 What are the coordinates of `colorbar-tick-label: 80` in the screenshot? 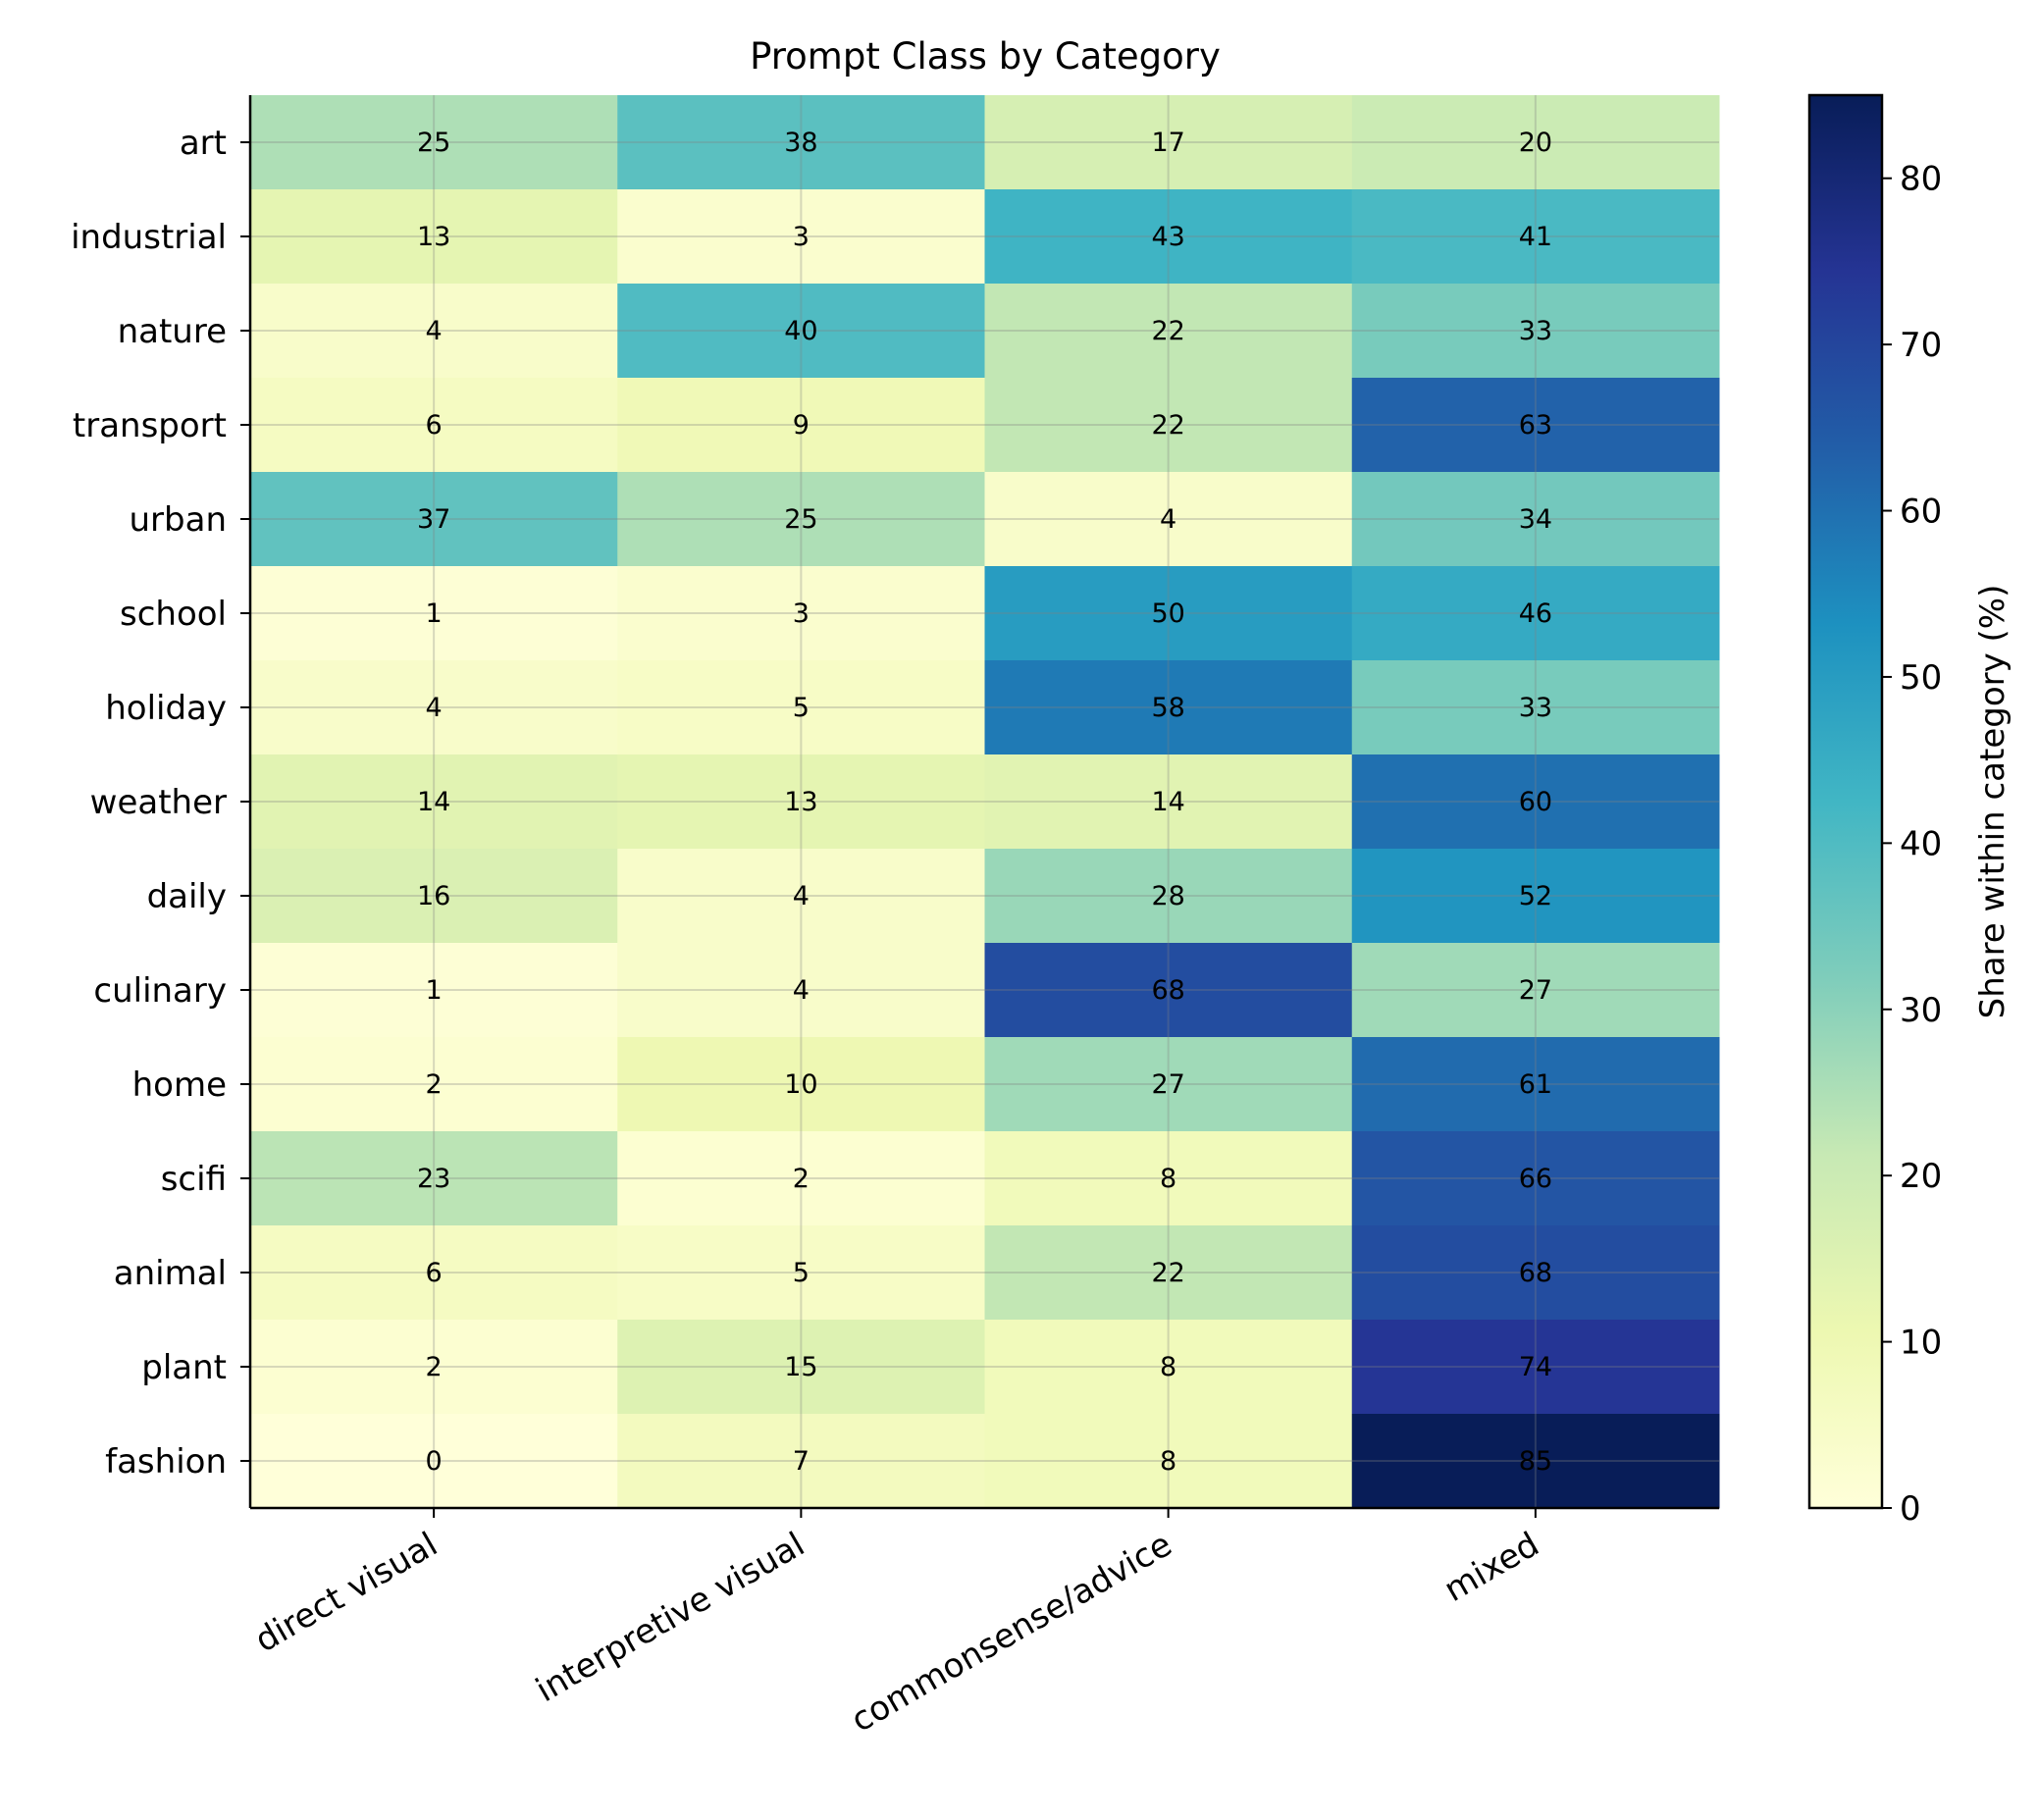 It's located at (1921, 179).